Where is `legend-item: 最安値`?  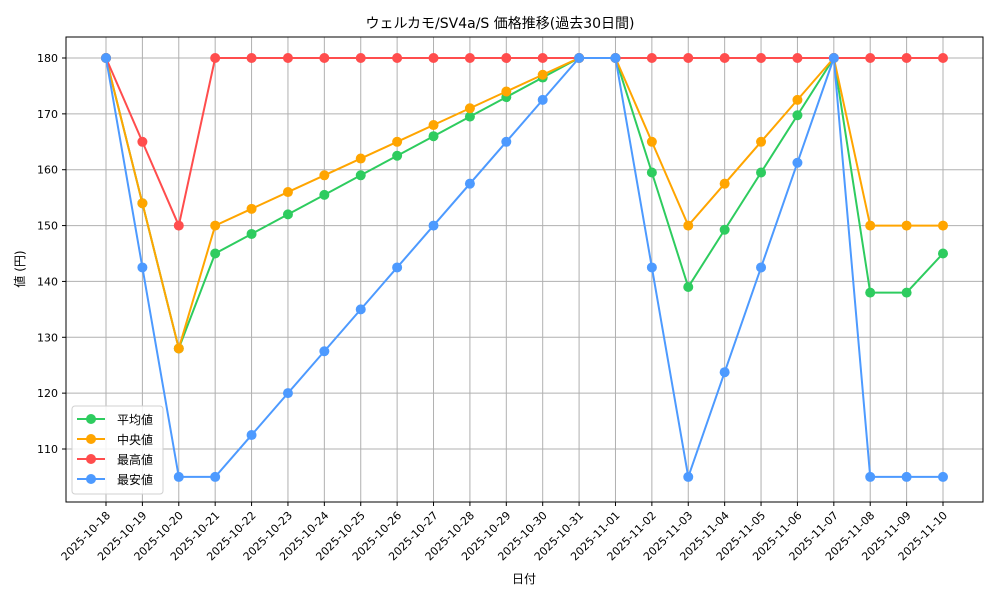 legend-item: 最安値 is located at coordinates (115, 479).